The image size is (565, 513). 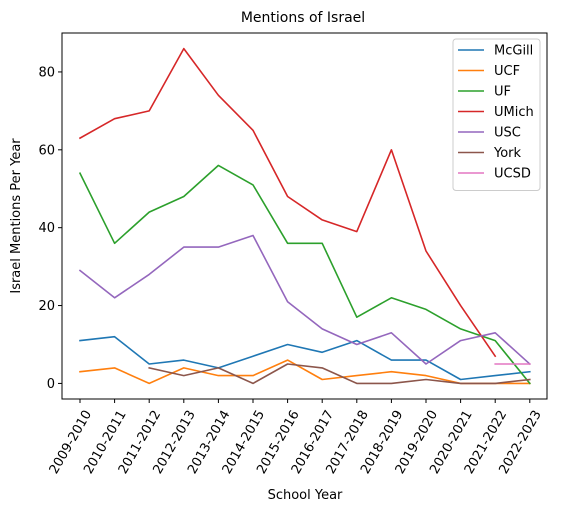 I want to click on legend-label-york: York, so click(x=507, y=153).